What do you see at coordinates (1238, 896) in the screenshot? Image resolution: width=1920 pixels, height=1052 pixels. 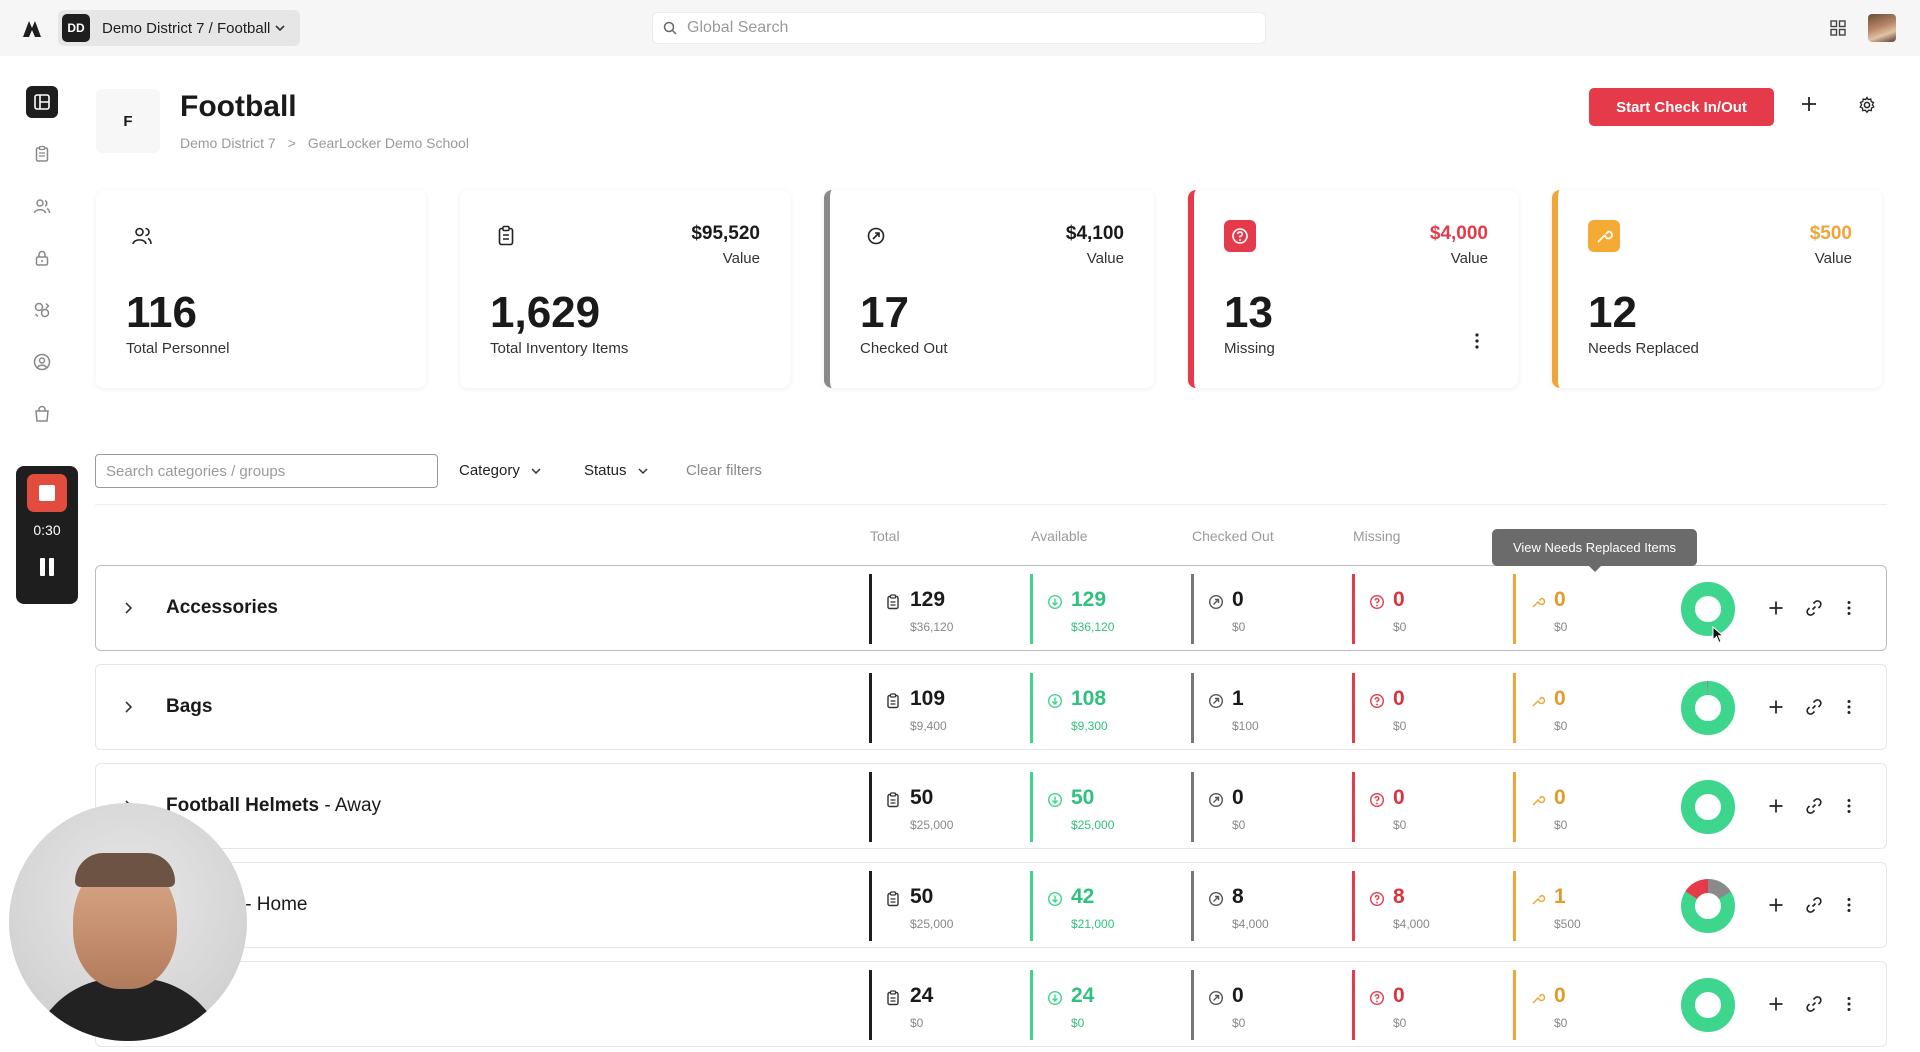 I see `row-checked-out-count: 8` at bounding box center [1238, 896].